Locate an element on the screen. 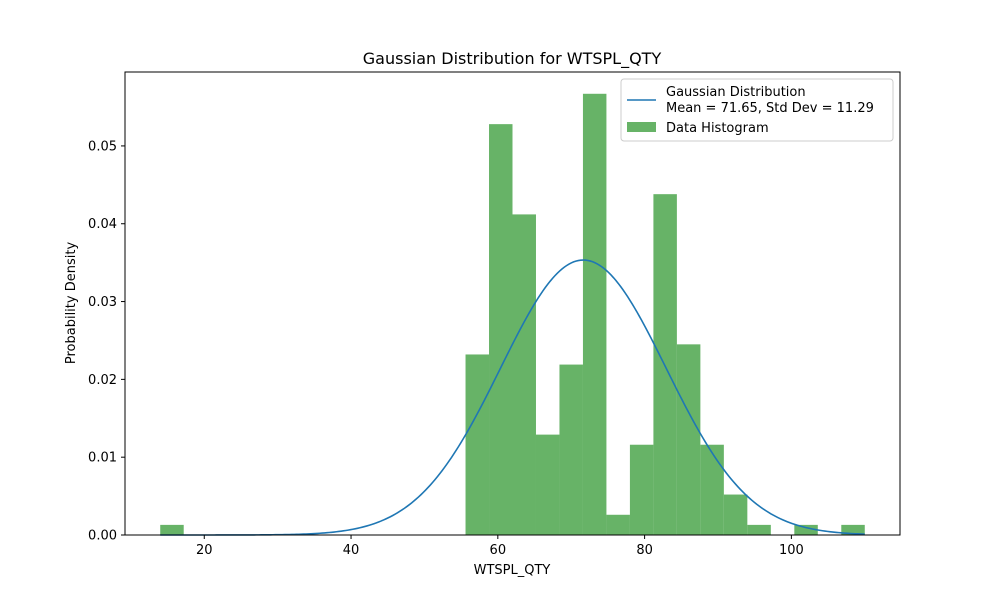  x-tick-label: 80 is located at coordinates (644, 550).